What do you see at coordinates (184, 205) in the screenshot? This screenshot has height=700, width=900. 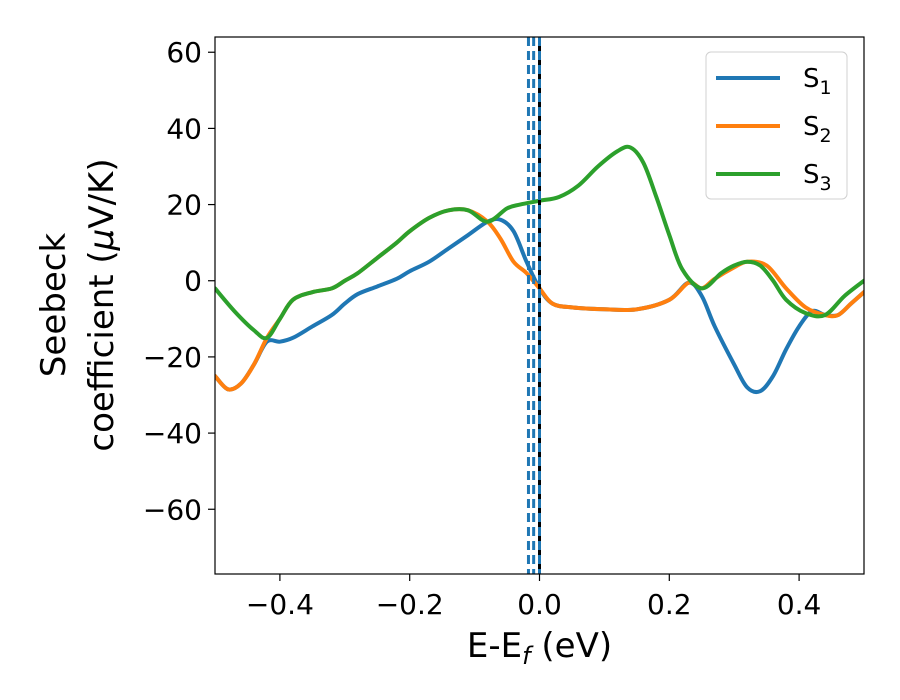 I see `y-tick-label: 20` at bounding box center [184, 205].